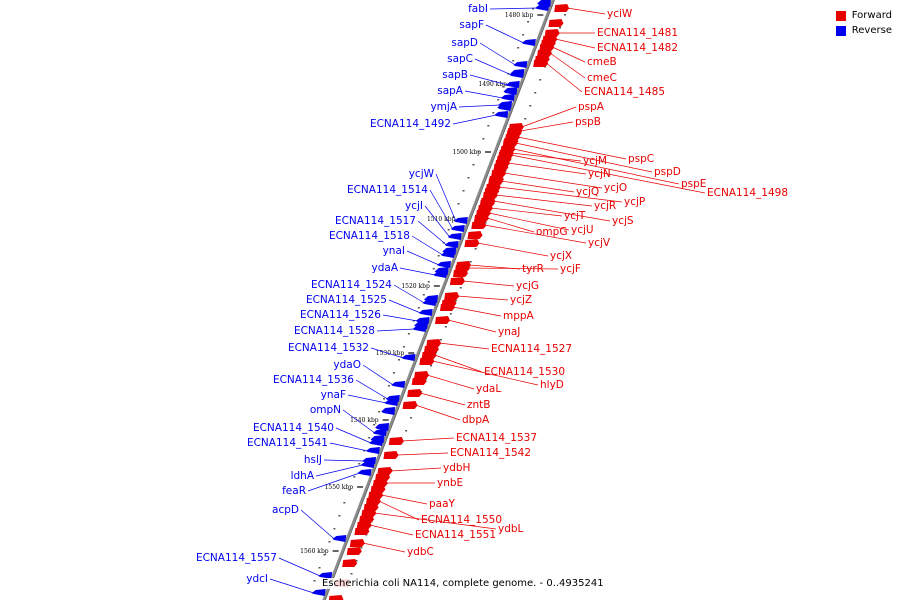  I want to click on forward-gene-label: ECNA114_1537, so click(496, 438).